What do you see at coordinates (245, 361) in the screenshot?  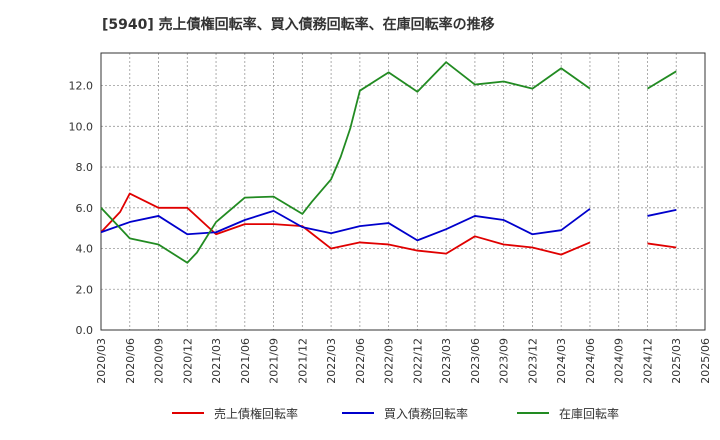 I see `x-tick-label: 2021/06` at bounding box center [245, 361].